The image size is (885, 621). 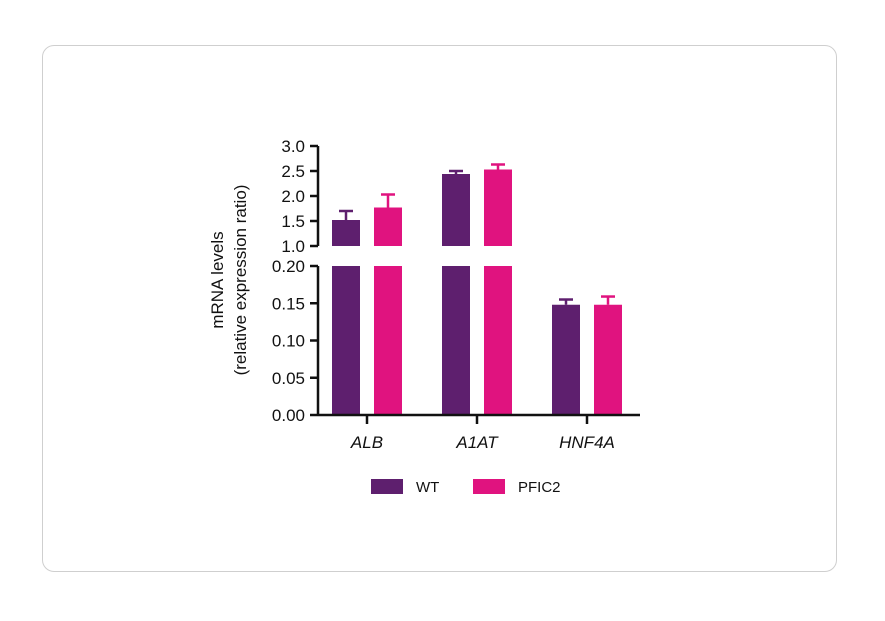 I want to click on bar-lower-PFIC2-ALB, so click(x=388, y=340).